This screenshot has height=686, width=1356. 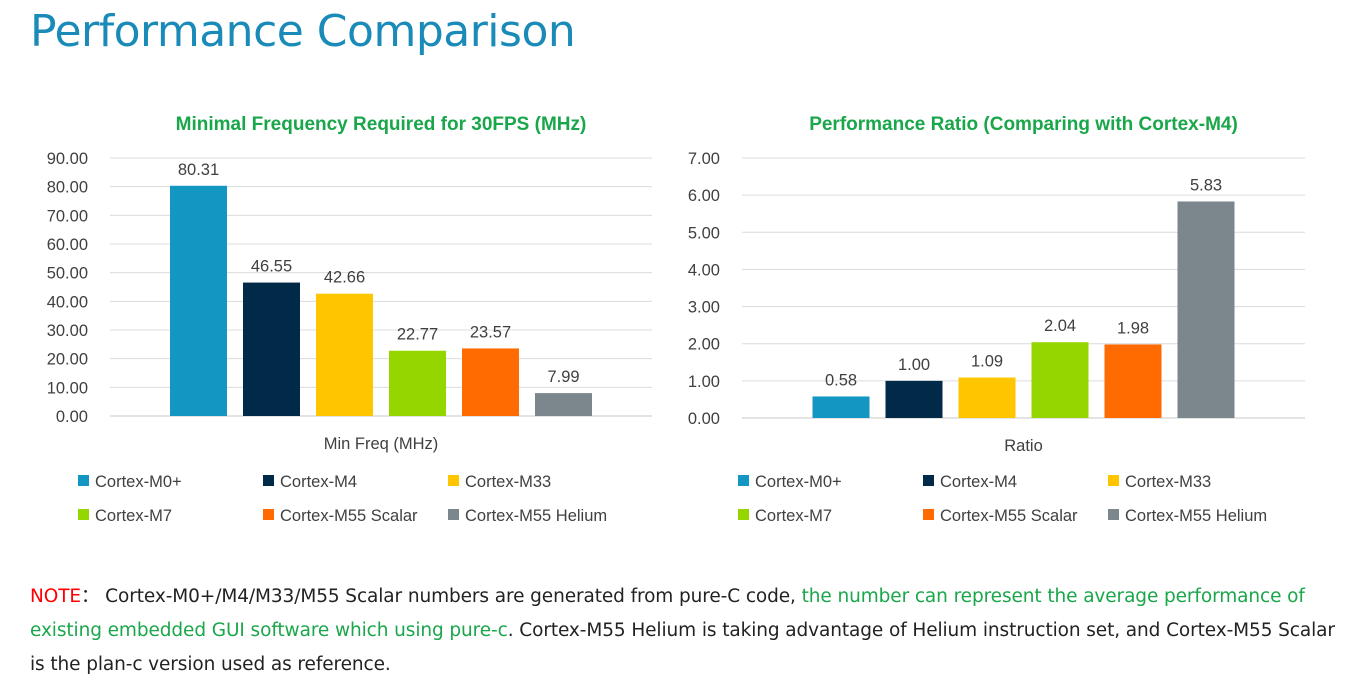 I want to click on data-label: 42.66, so click(x=344, y=278).